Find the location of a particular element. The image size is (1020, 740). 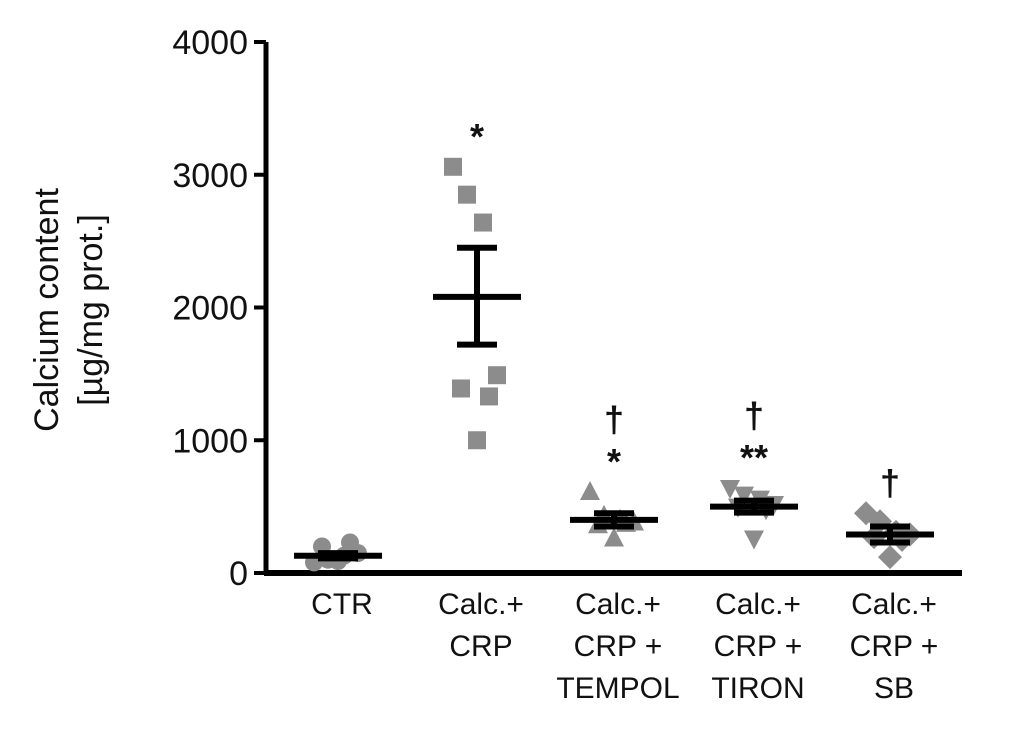

data-group: † is located at coordinates (890, 516).